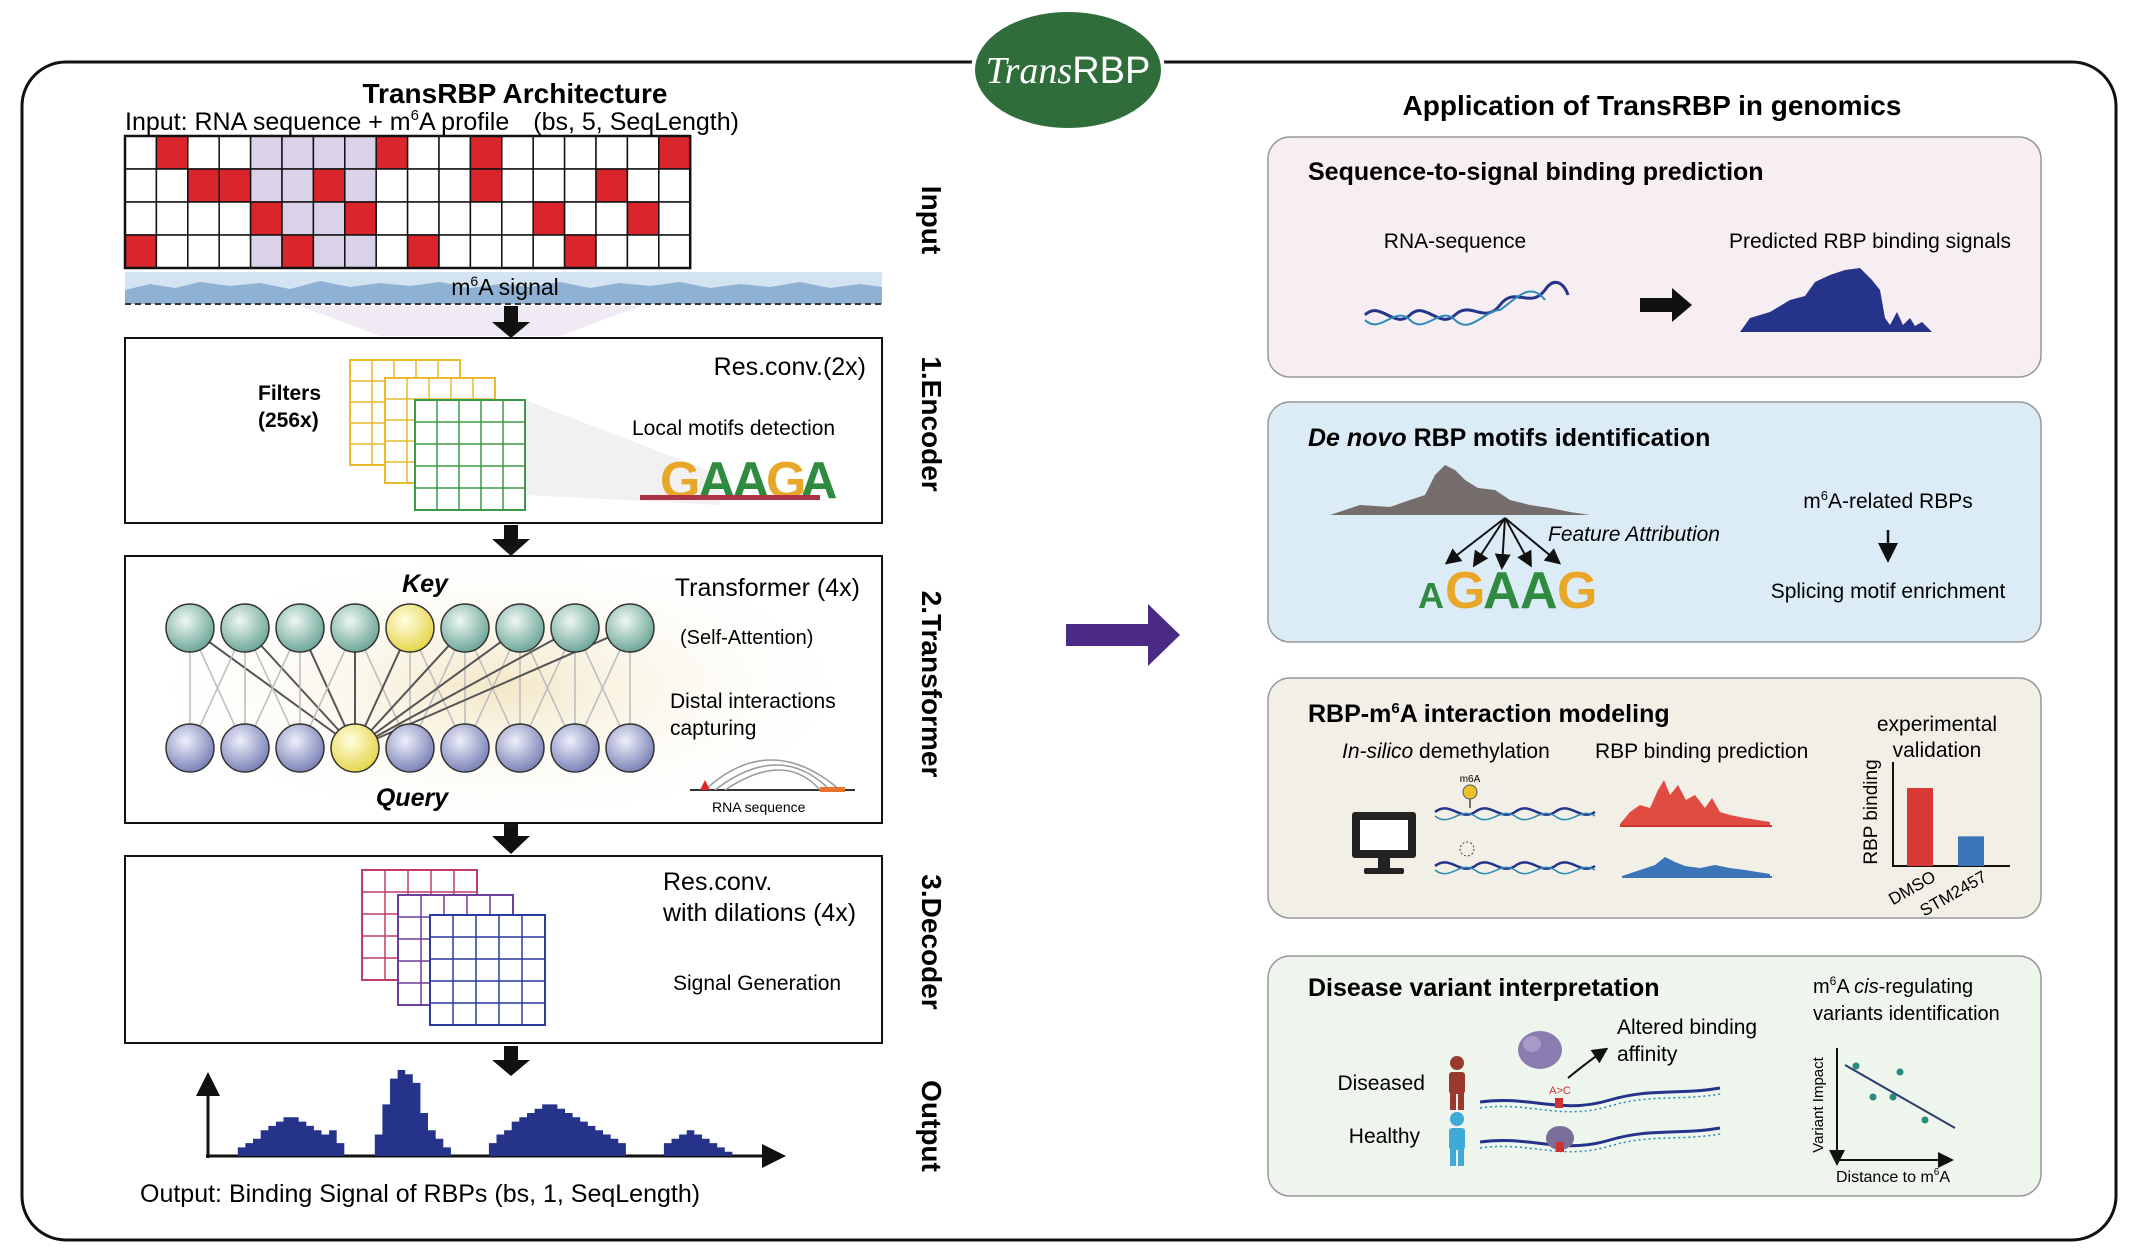 The image size is (2136, 1252). What do you see at coordinates (717, 882) in the screenshot?
I see `decoder-heading-1: Res.conv.` at bounding box center [717, 882].